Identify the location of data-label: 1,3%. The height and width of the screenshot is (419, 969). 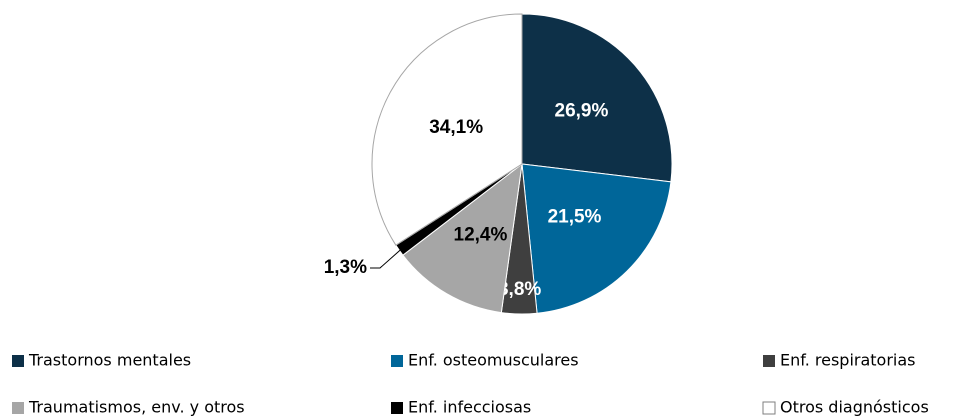
(345, 267).